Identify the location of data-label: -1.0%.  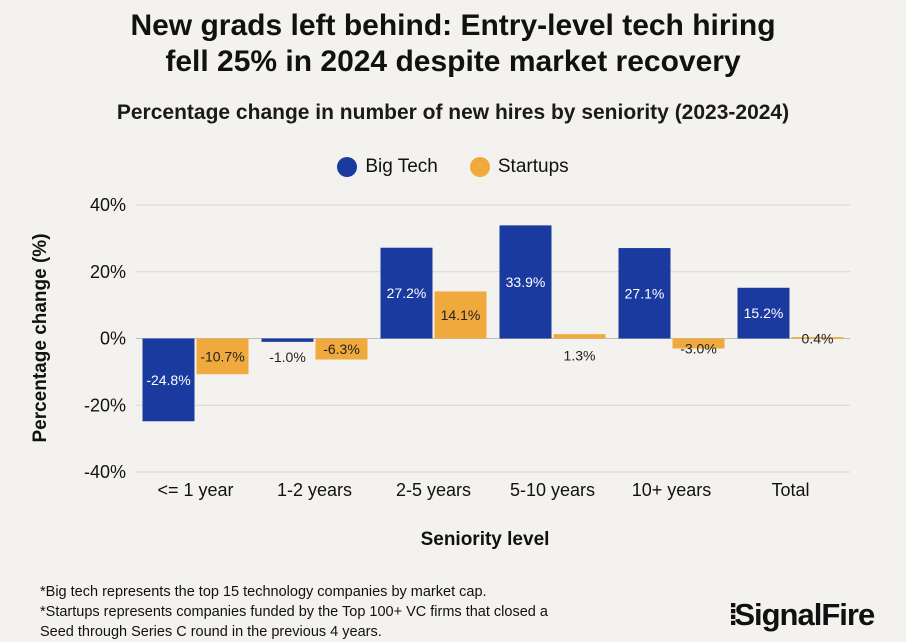
(287, 357).